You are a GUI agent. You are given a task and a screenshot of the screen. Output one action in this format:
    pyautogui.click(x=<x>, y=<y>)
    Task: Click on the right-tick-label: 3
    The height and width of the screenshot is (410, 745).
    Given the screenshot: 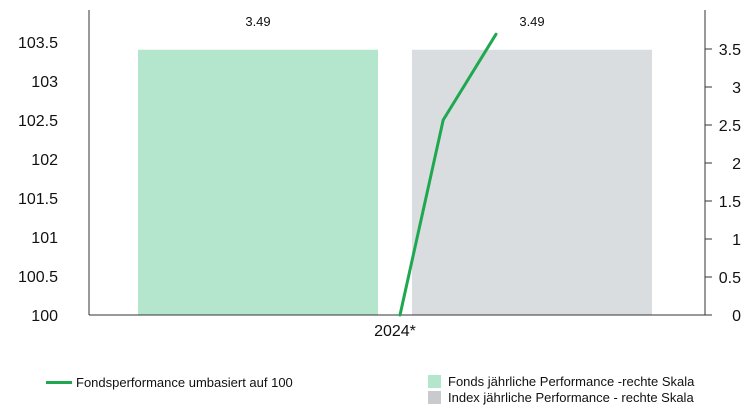 What is the action you would take?
    pyautogui.click(x=736, y=88)
    